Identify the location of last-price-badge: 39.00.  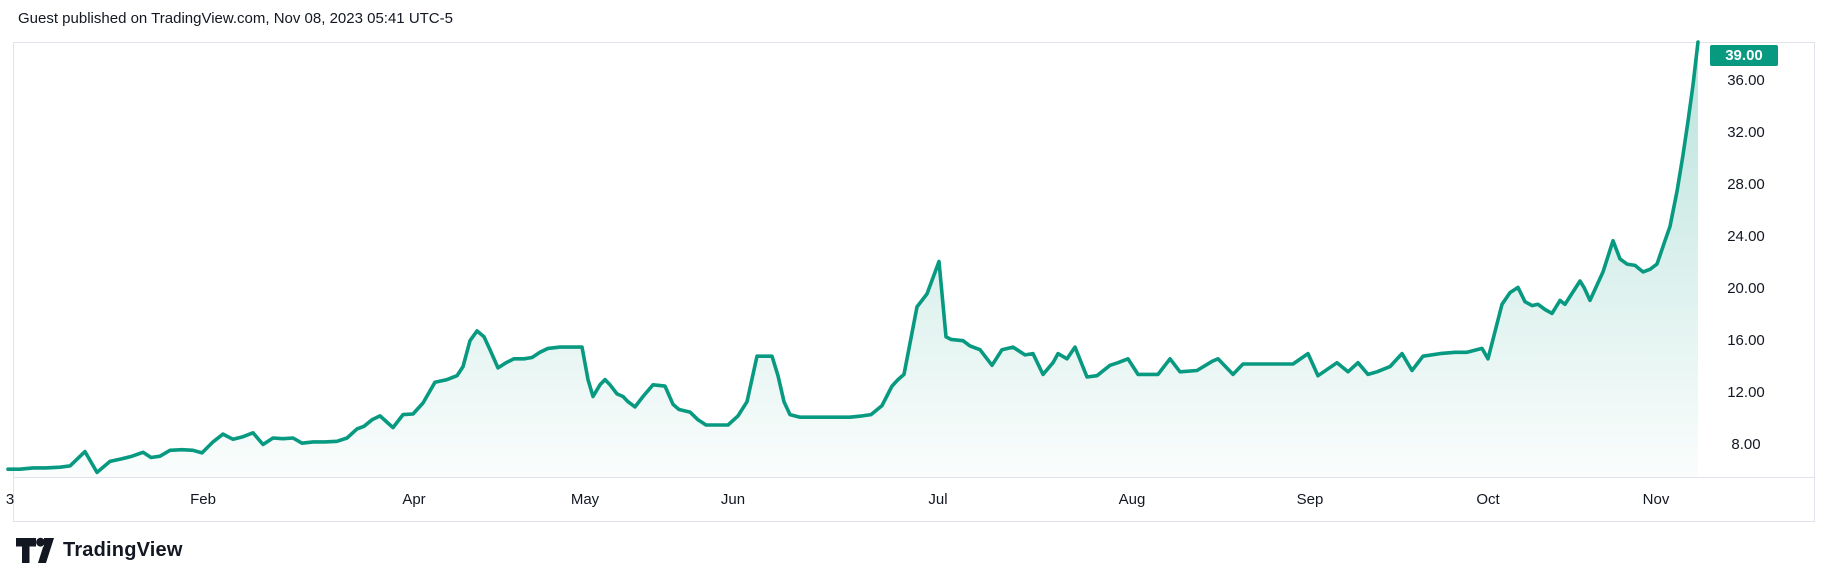
(1744, 55).